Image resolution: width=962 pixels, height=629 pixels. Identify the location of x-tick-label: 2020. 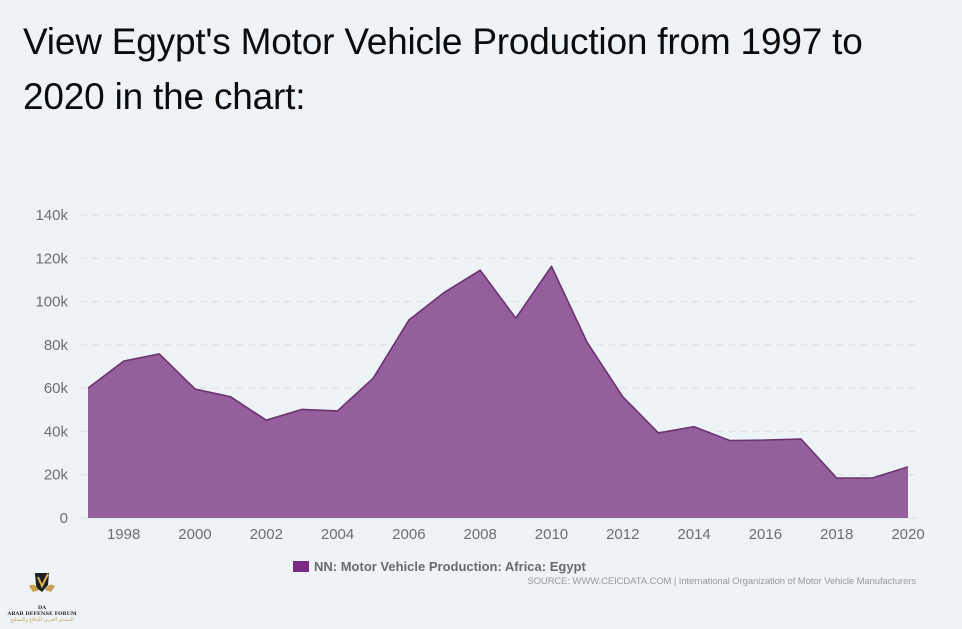
(907, 534).